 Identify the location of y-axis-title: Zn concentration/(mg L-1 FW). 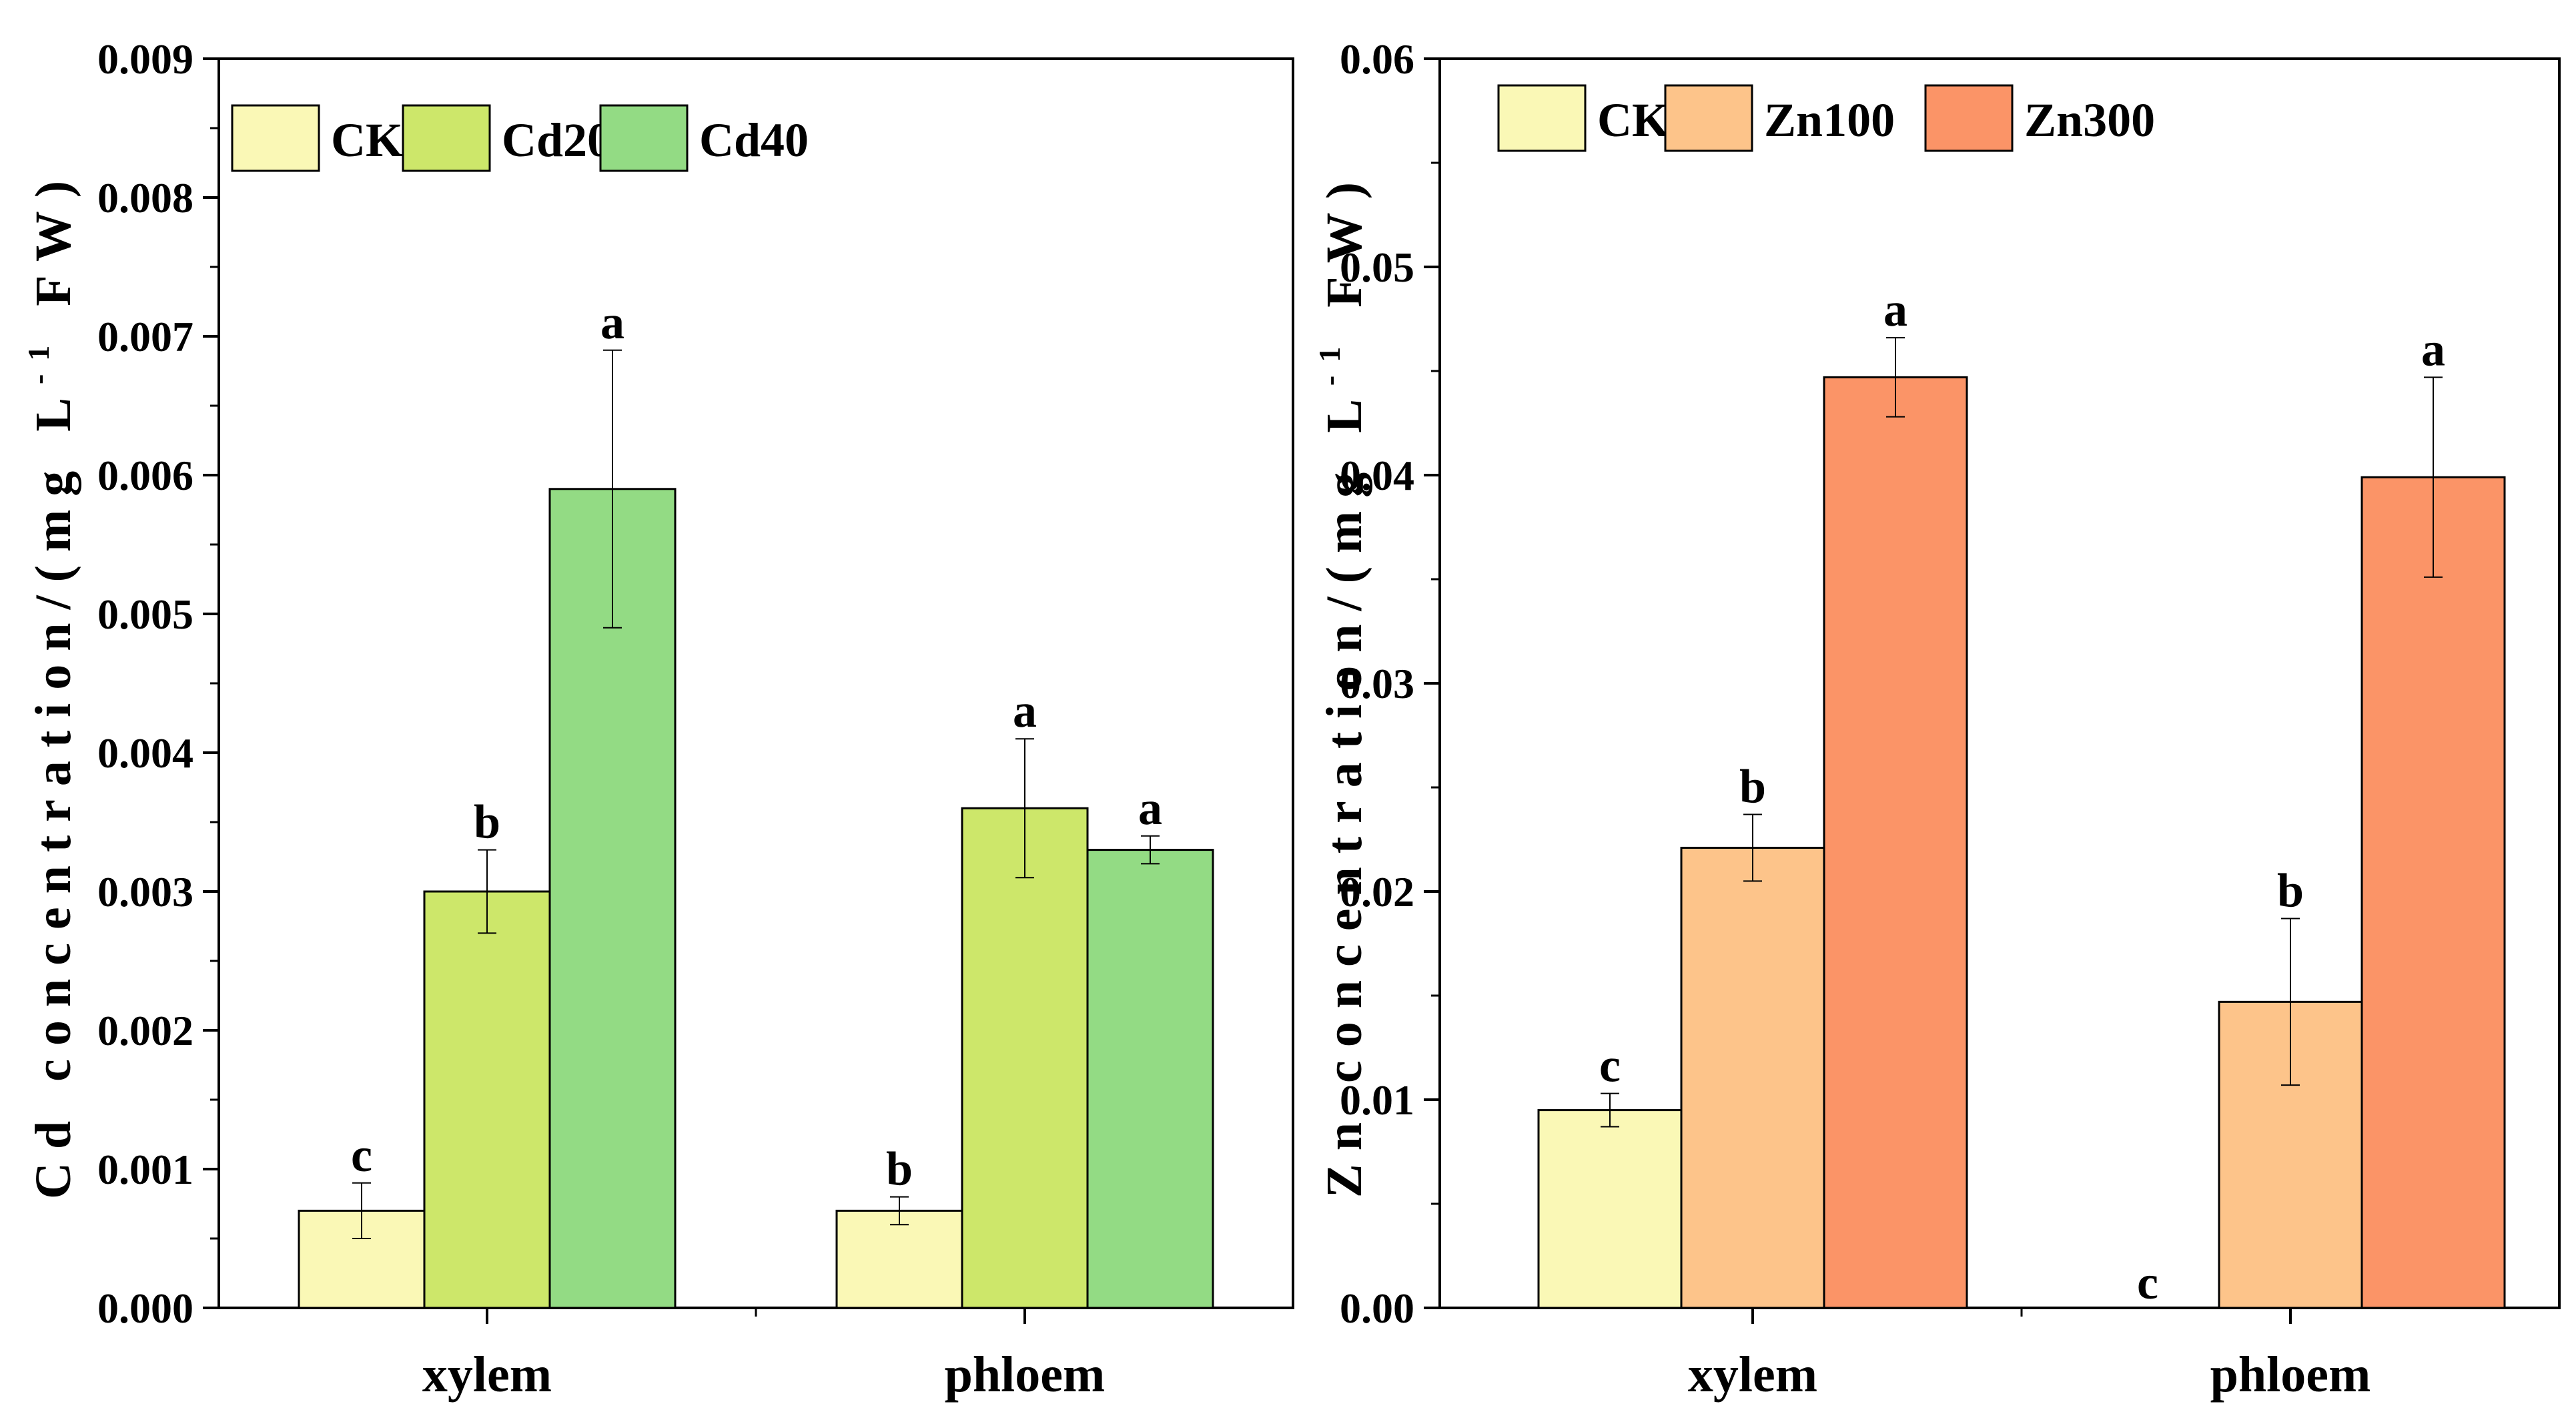
(1342, 684).